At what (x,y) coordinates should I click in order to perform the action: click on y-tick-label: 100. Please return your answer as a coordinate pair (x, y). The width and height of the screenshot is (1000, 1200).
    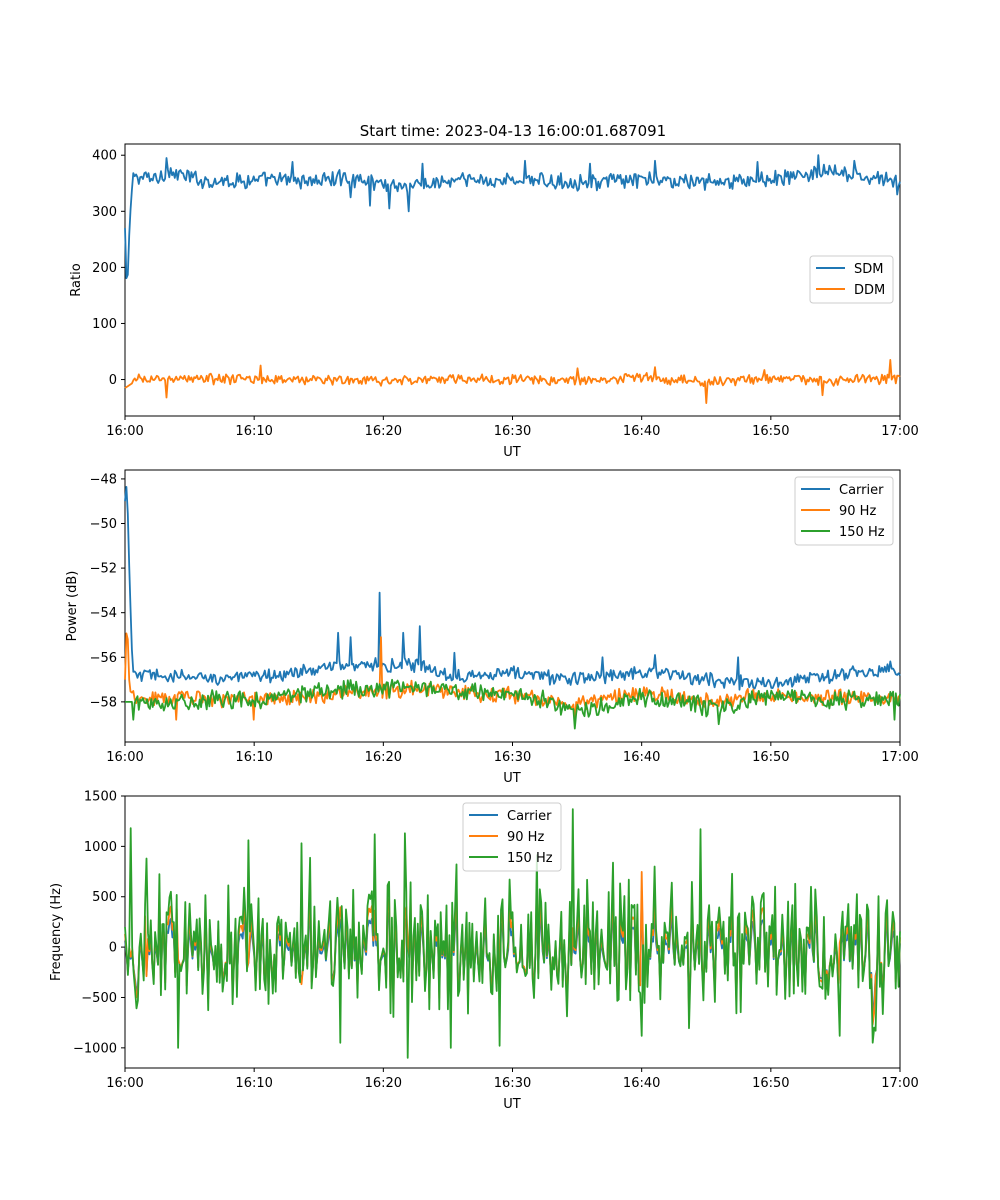
    Looking at the image, I should click on (104, 324).